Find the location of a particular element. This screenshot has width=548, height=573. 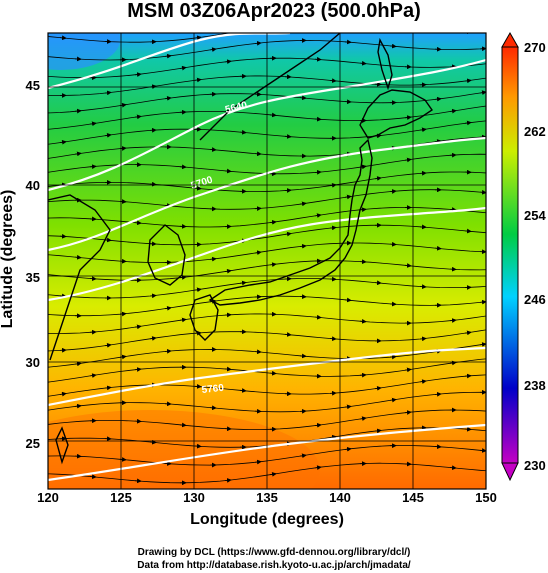

colorbar-body is located at coordinates (510, 255).